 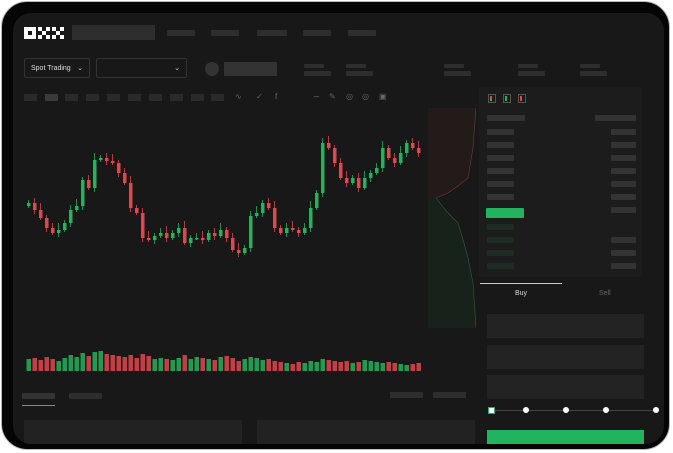 What do you see at coordinates (212, 69) in the screenshot?
I see `coin-avatar` at bounding box center [212, 69].